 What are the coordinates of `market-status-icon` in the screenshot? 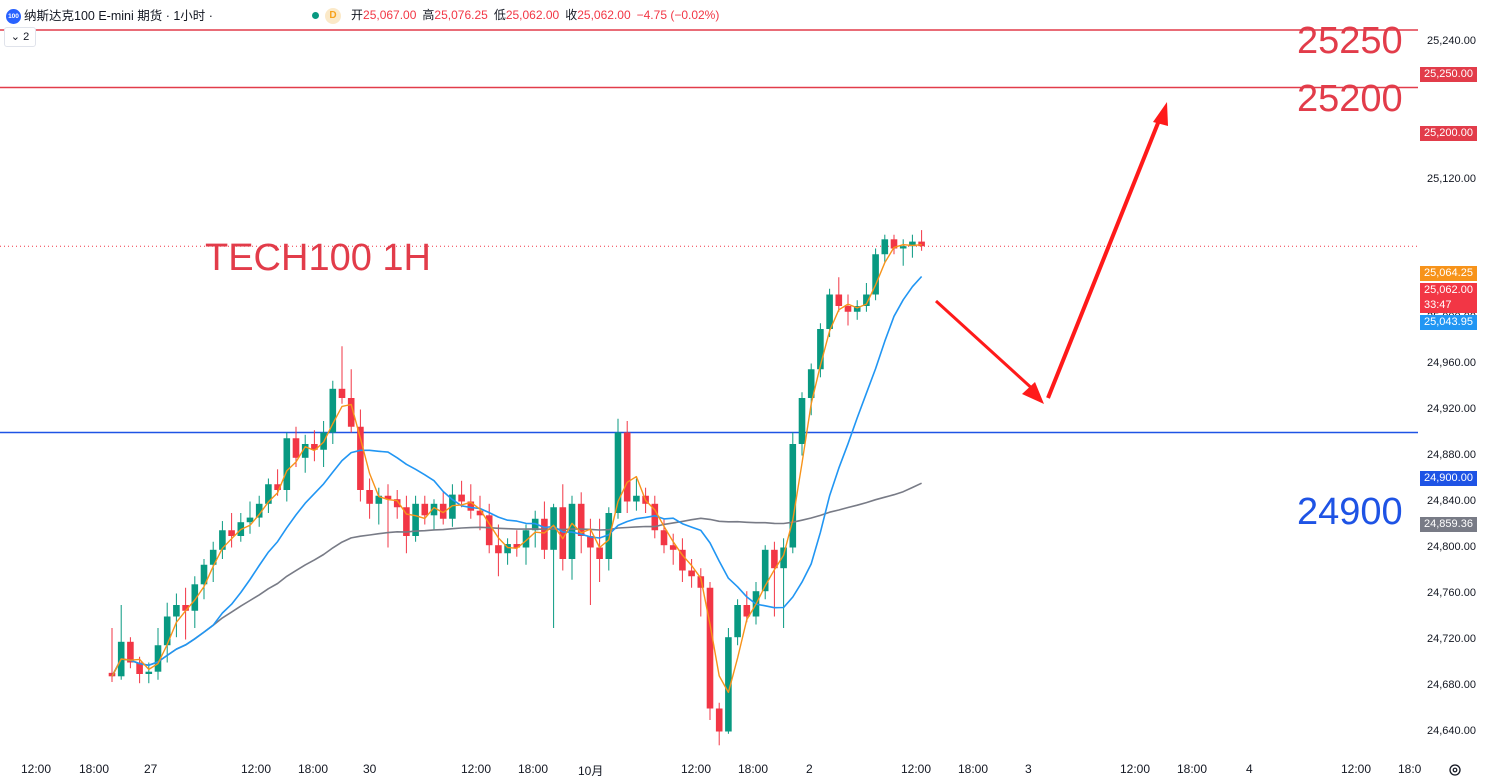 It's located at (315, 16).